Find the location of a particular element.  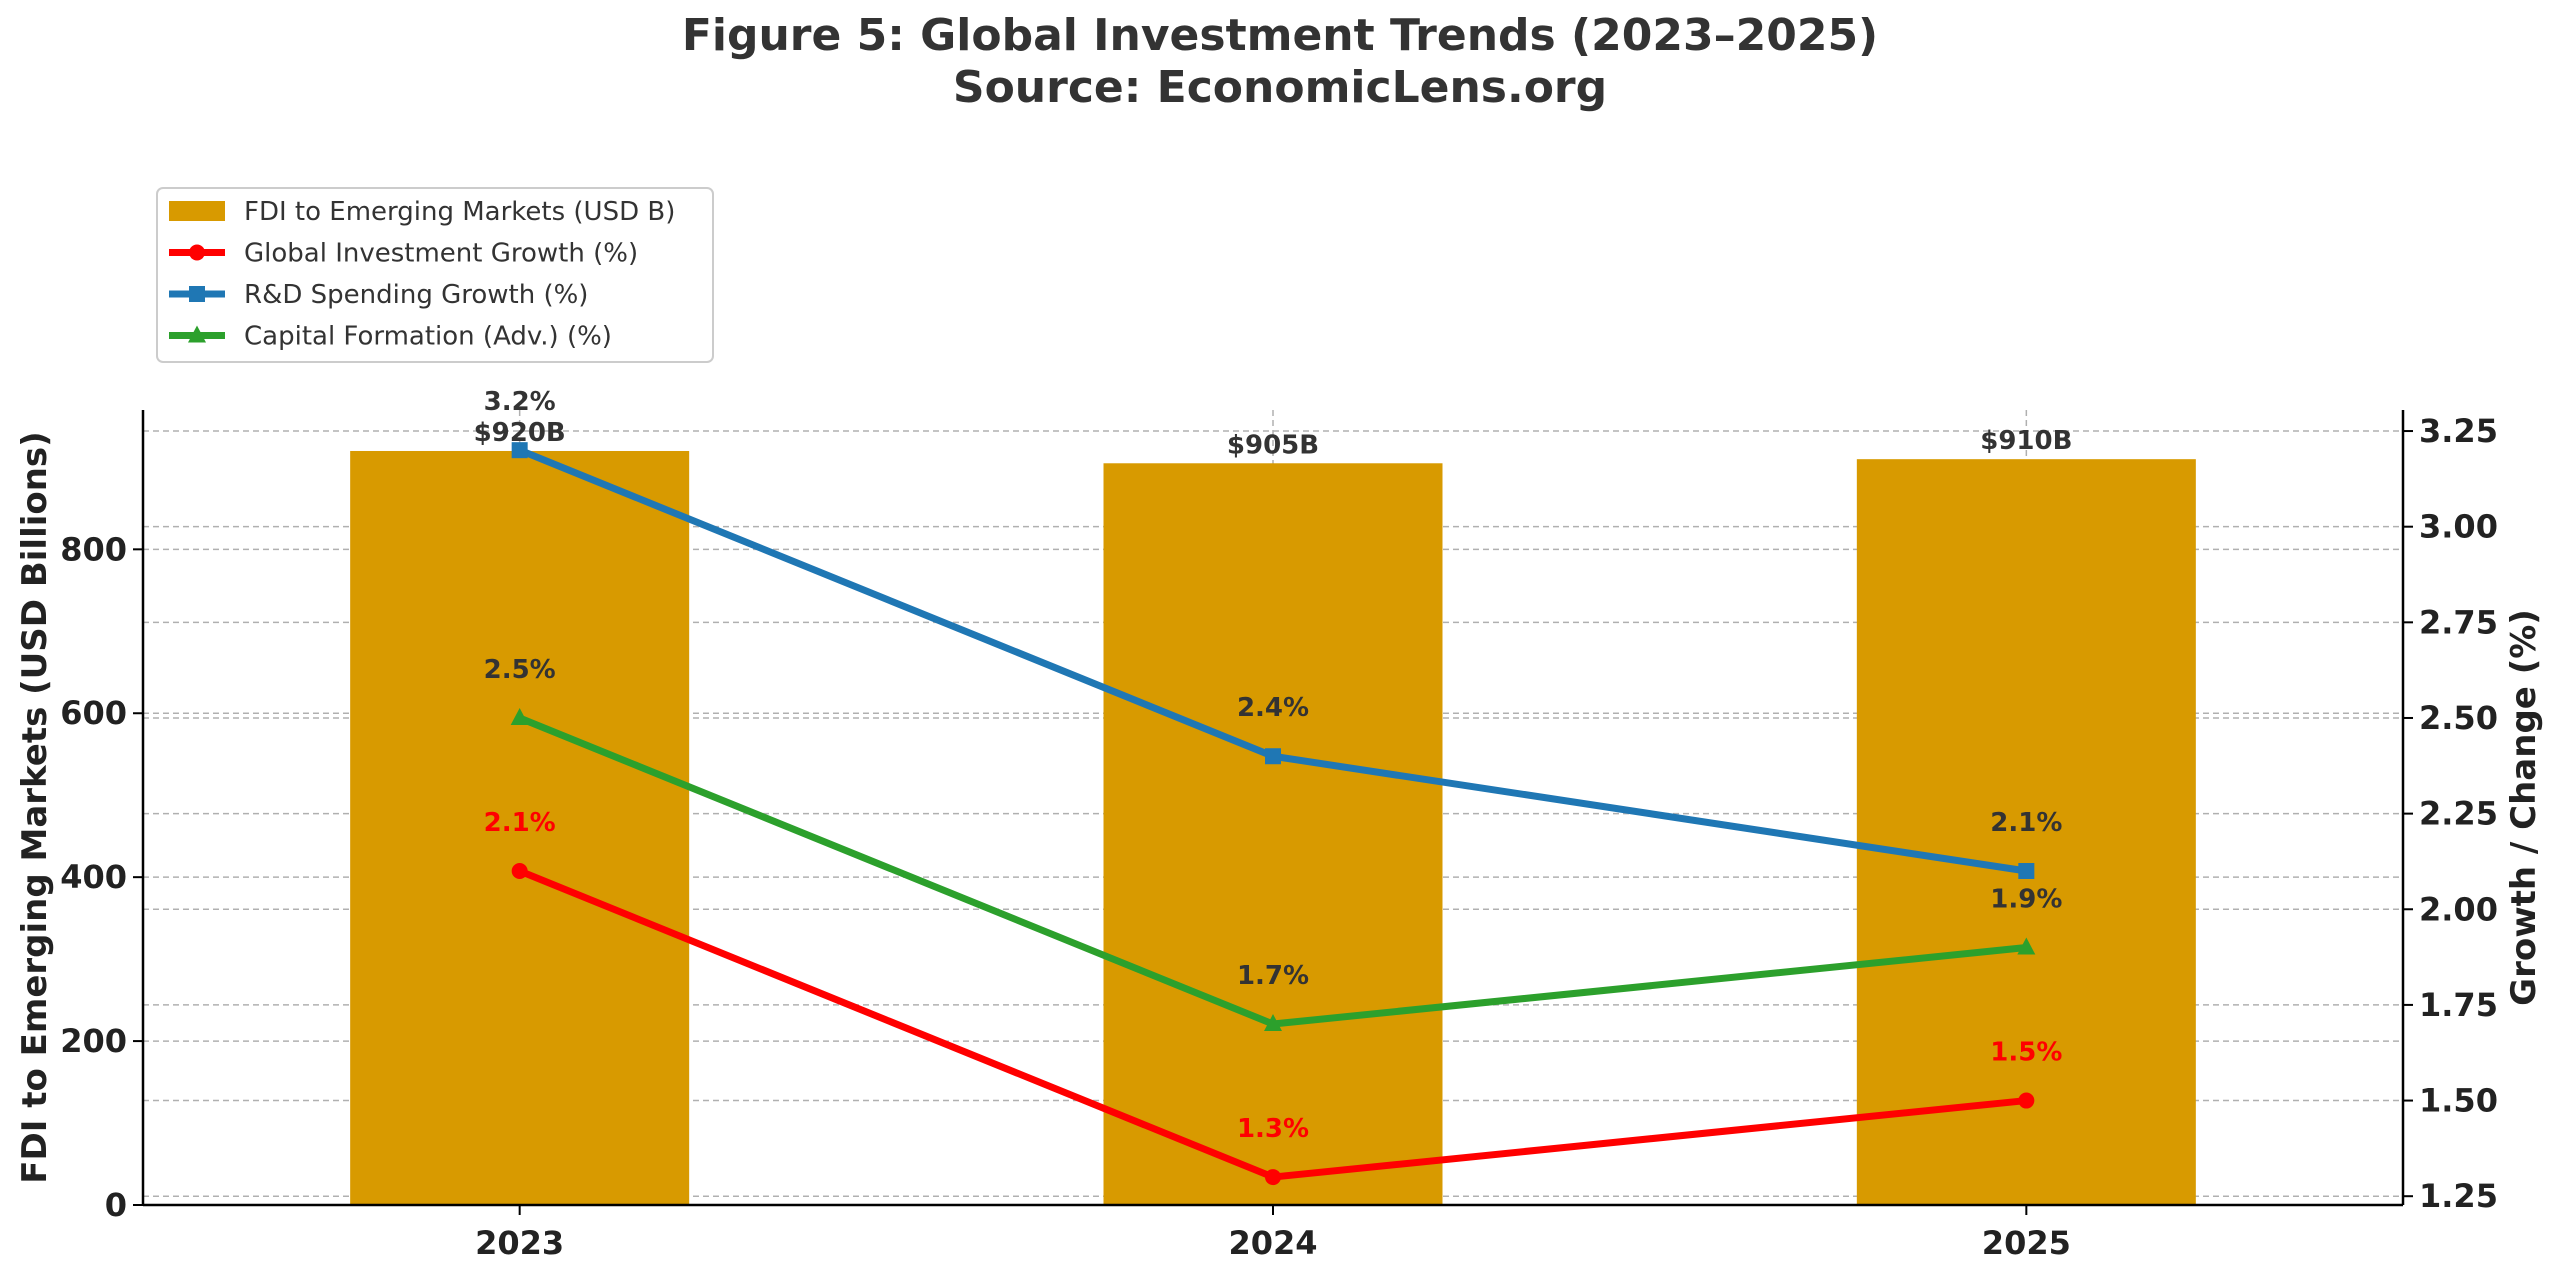

right-tick-label: 1.50 is located at coordinates (2458, 1101).